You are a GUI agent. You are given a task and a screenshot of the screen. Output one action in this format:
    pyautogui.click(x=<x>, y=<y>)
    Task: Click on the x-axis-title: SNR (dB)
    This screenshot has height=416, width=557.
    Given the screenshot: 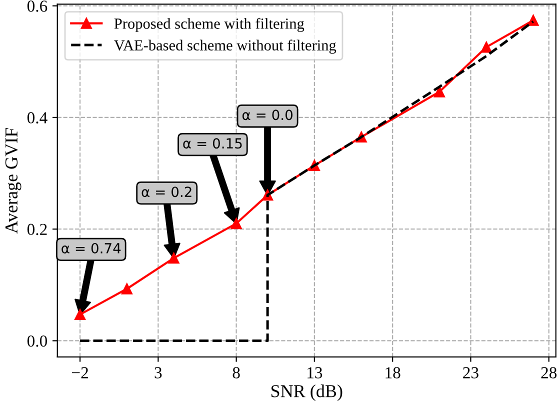 What is the action you would take?
    pyautogui.click(x=306, y=392)
    